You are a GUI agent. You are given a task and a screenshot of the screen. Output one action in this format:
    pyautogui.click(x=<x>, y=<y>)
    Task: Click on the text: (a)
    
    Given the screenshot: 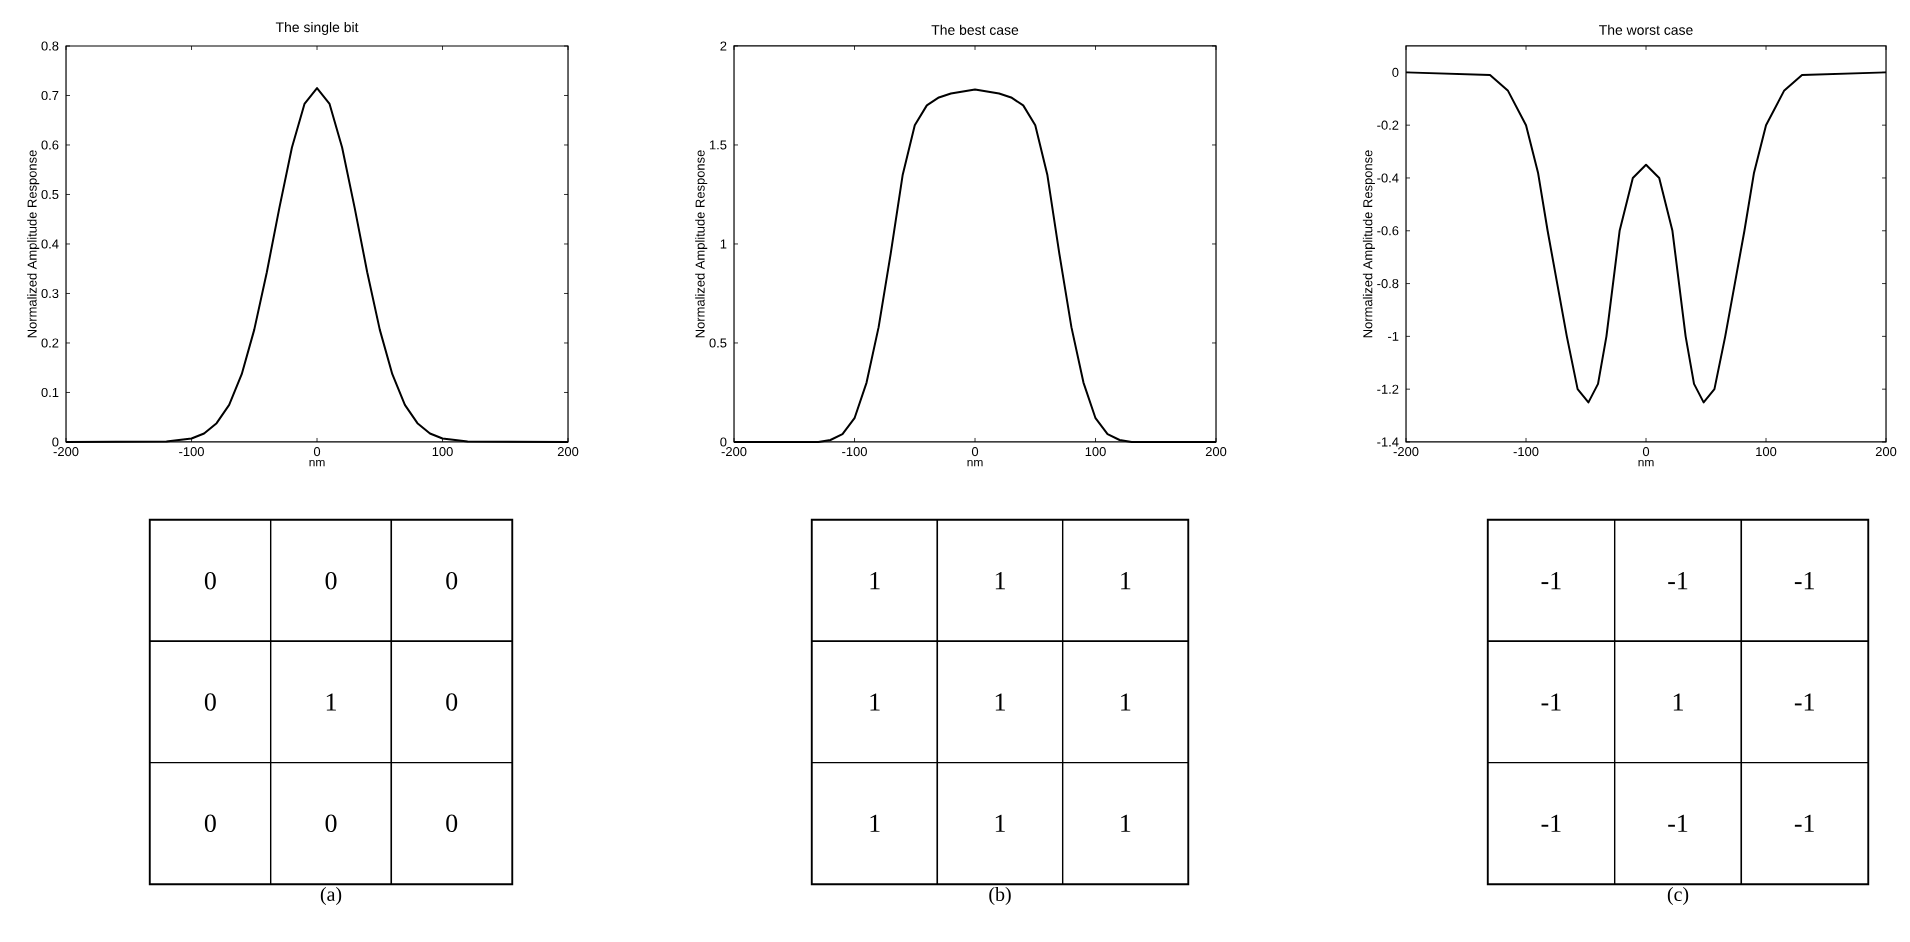 What is the action you would take?
    pyautogui.click(x=331, y=896)
    